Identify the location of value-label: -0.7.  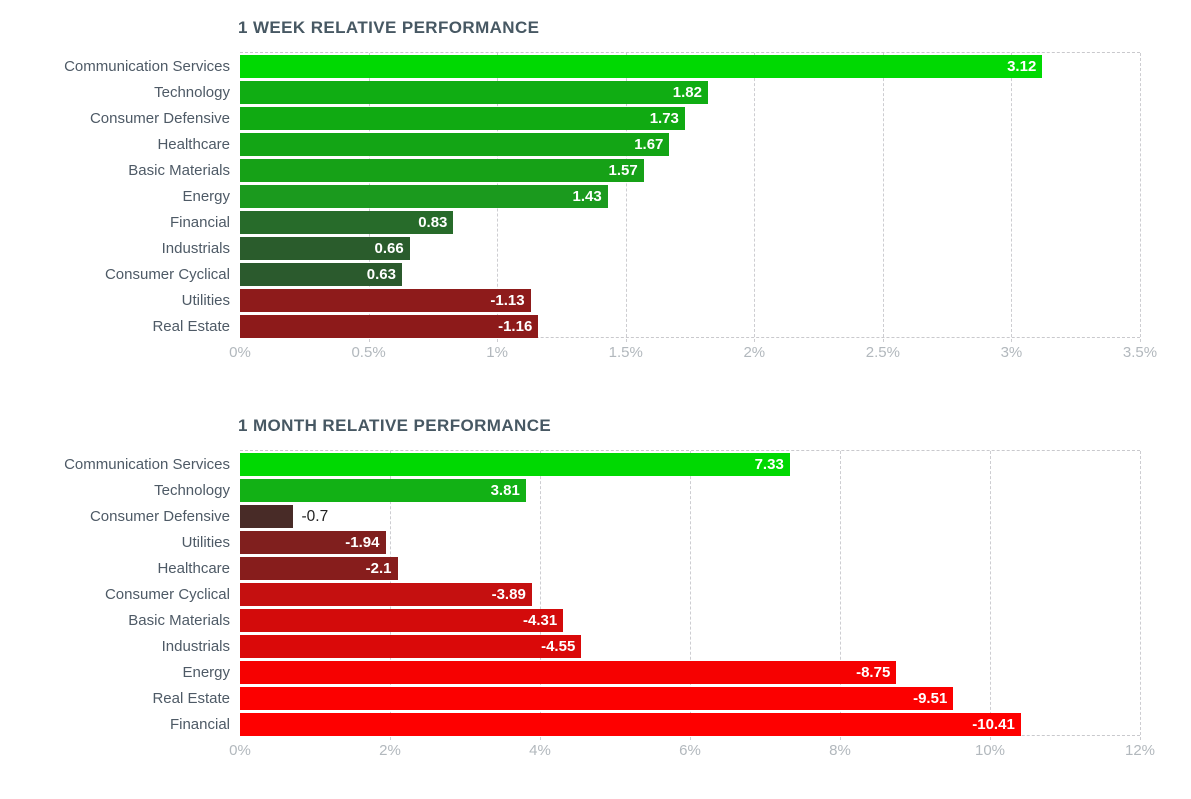
(315, 516).